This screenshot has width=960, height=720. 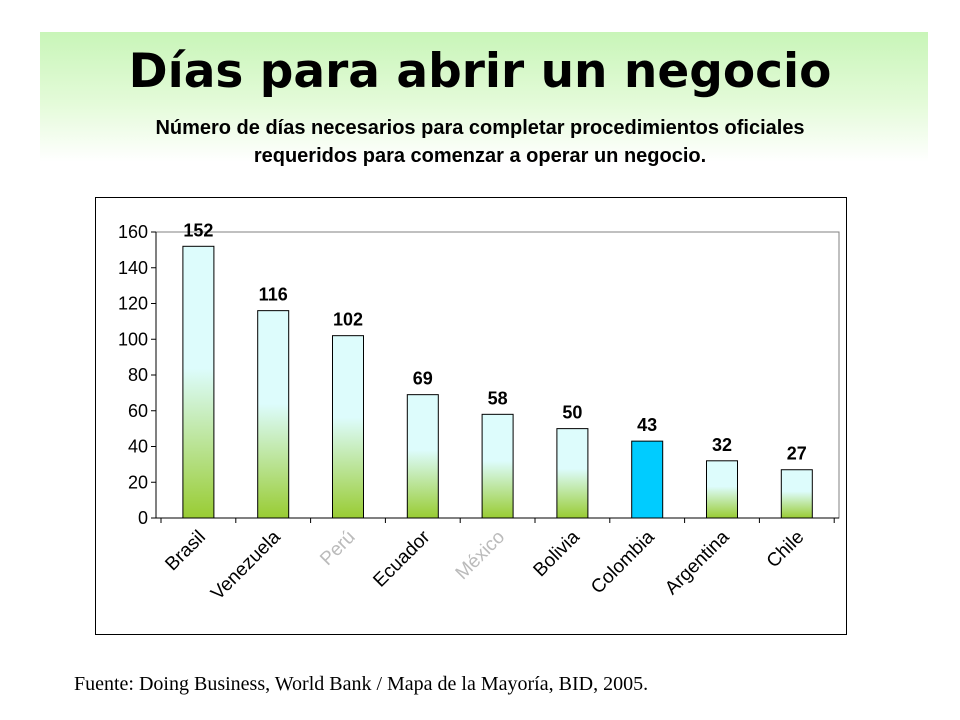 What do you see at coordinates (697, 562) in the screenshot?
I see `category-label: Argentina` at bounding box center [697, 562].